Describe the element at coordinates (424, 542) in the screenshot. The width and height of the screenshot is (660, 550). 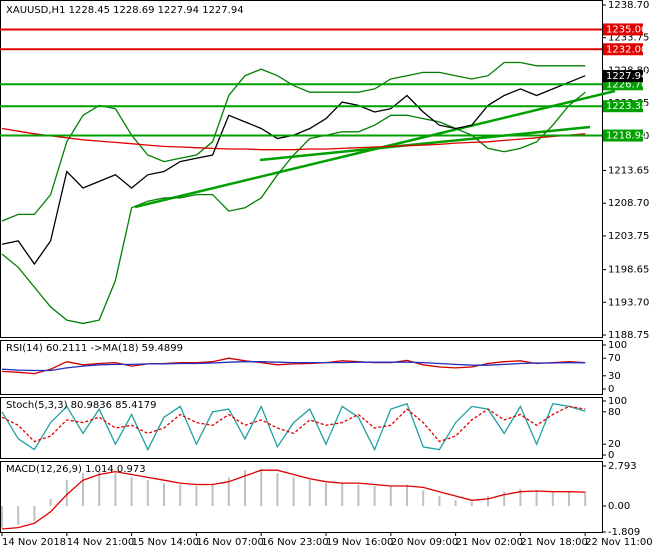
I see `x-tick-label: 20 Nov 09:00` at that location.